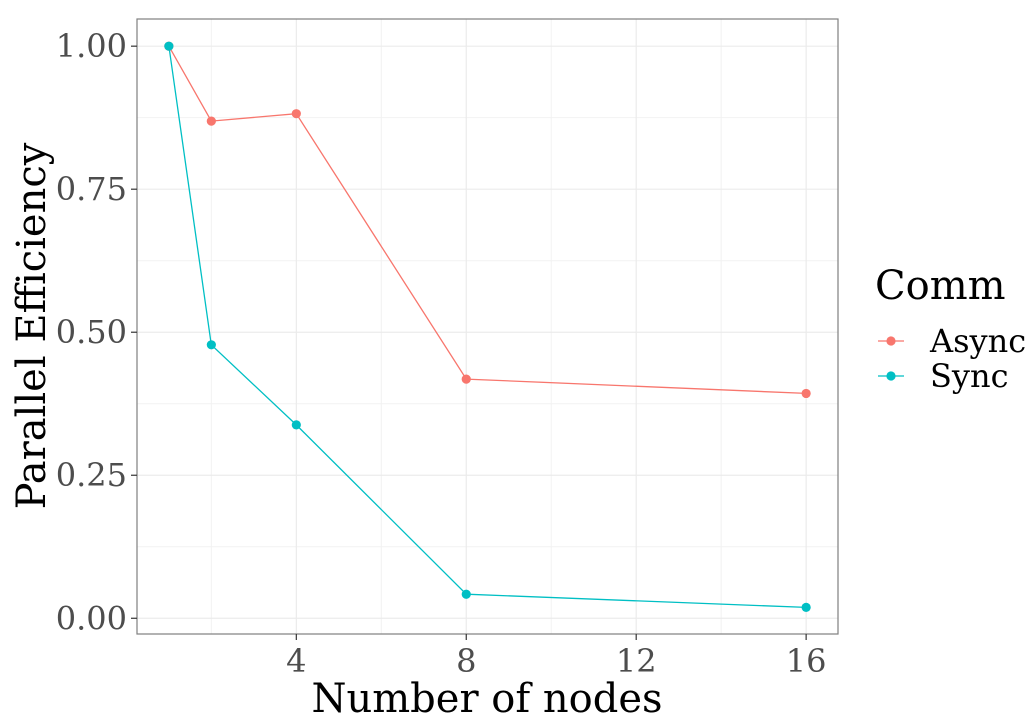 This screenshot has height=728, width=1031. What do you see at coordinates (969, 376) in the screenshot?
I see `legend-label-sync: Sync` at bounding box center [969, 376].